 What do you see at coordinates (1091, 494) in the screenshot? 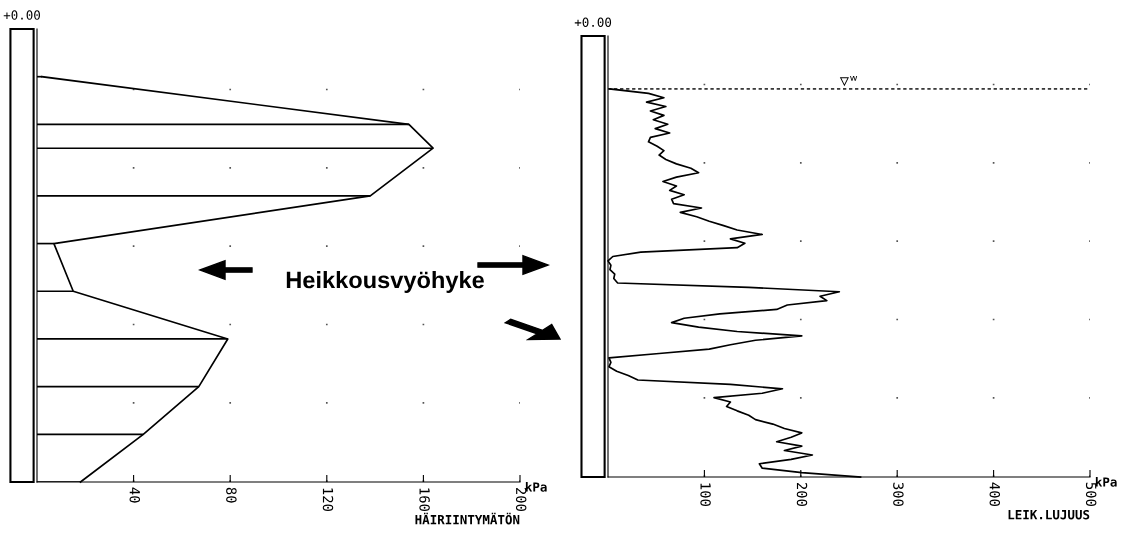
I see `x-tick-label: 500` at bounding box center [1091, 494].